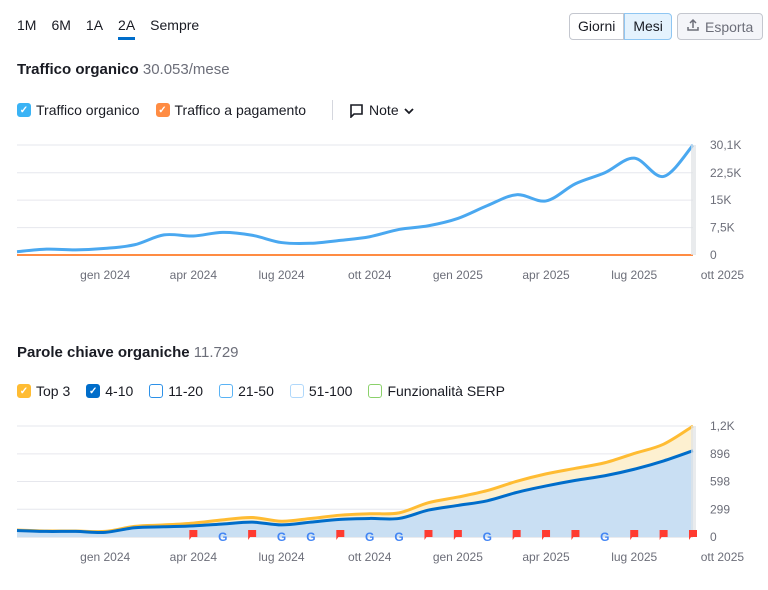 The image size is (768, 590). I want to click on traffic-value: 30.053/mese, so click(186, 69).